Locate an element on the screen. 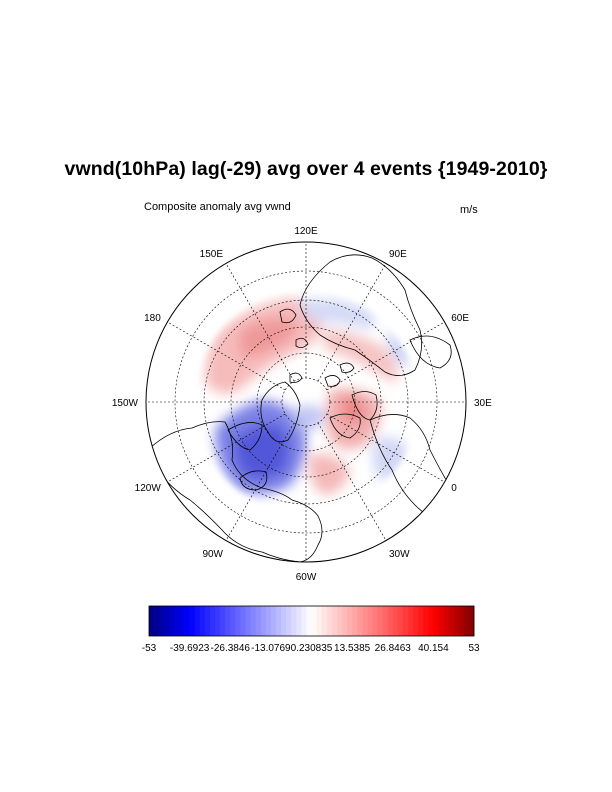 This screenshot has height=792, width=612. colorbar-tick-label: 13.5385 is located at coordinates (352, 648).